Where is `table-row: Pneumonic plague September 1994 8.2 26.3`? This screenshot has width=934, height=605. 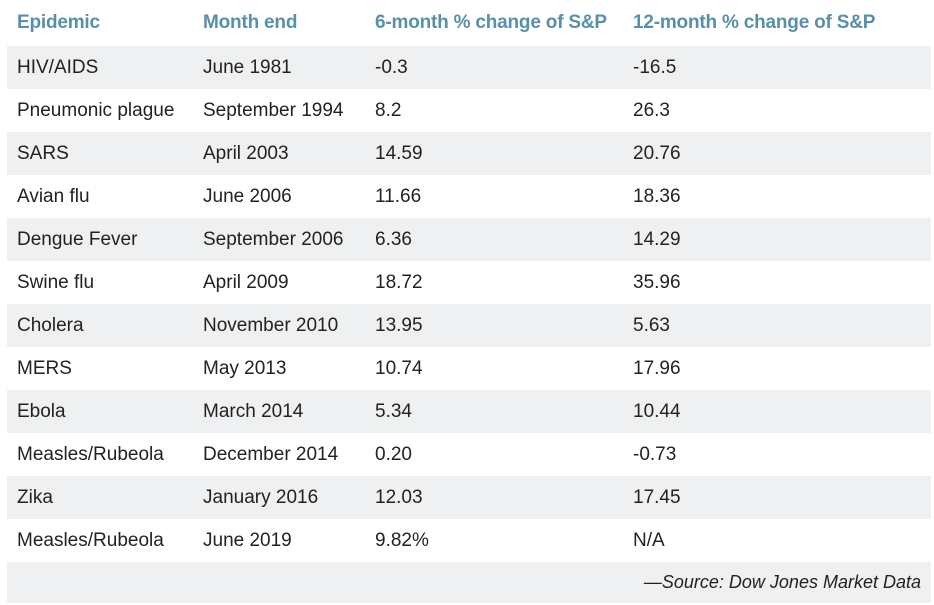 table-row: Pneumonic plague September 1994 8.2 26.3 is located at coordinates (469, 110).